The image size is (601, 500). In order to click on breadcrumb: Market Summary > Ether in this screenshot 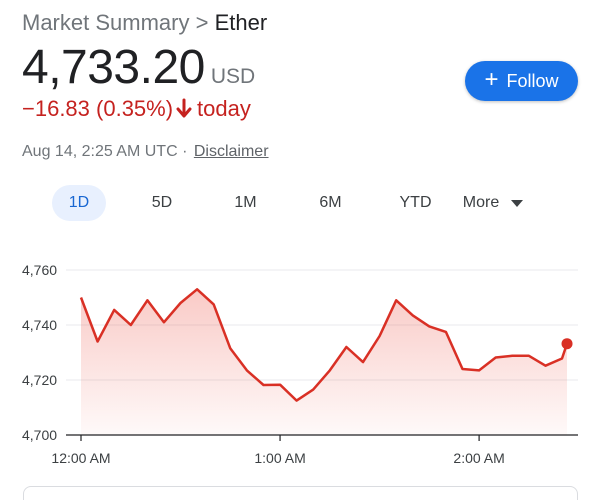, I will do `click(144, 23)`.